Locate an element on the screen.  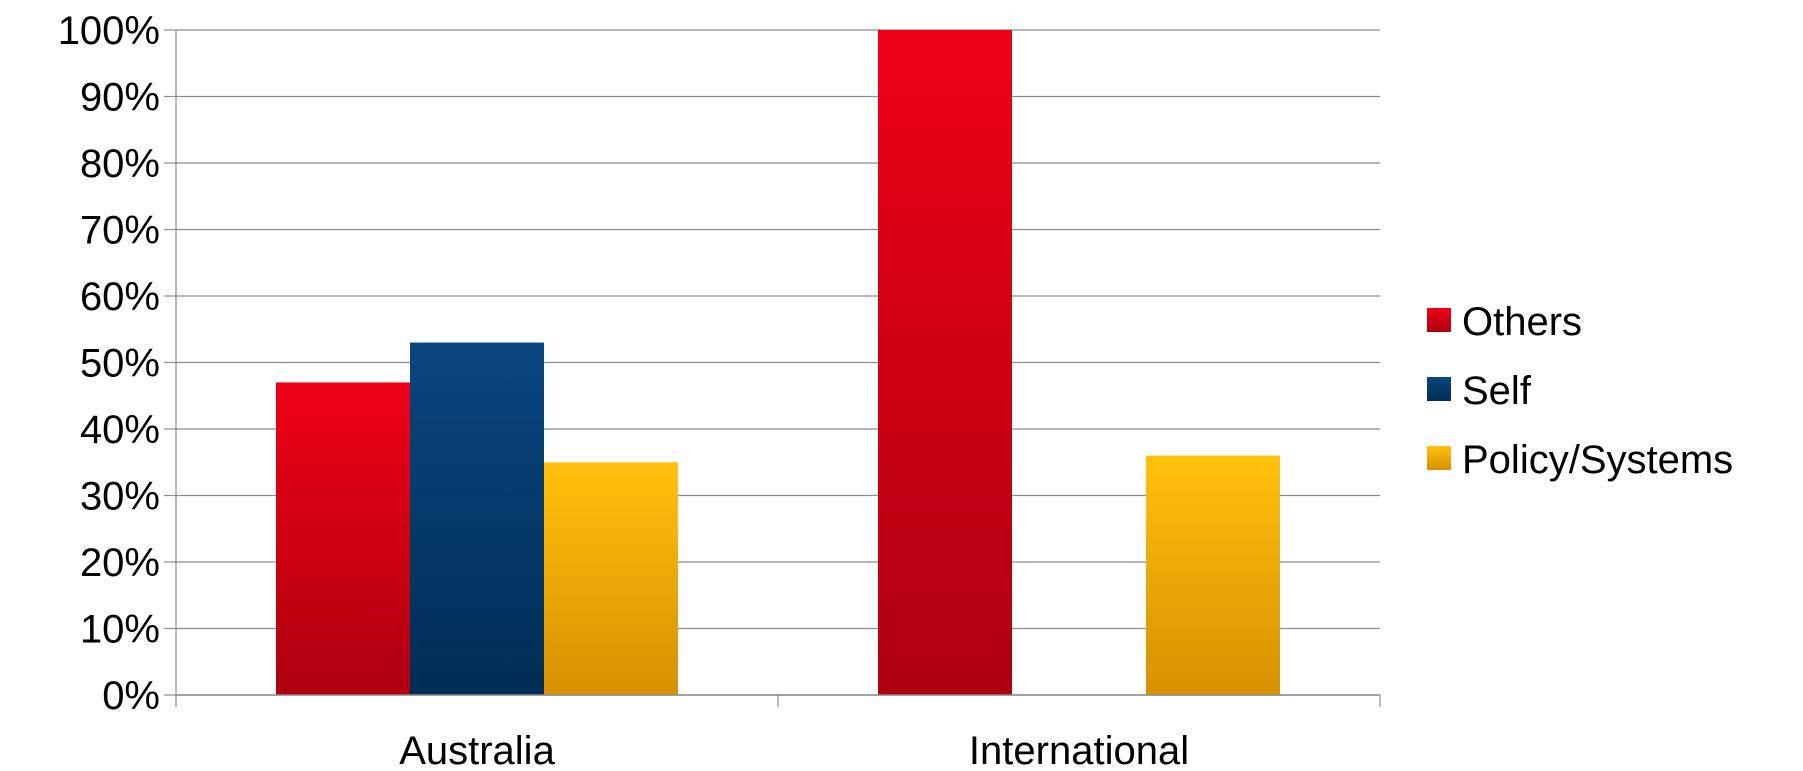
y-tick-label: 10% is located at coordinates (120, 630).